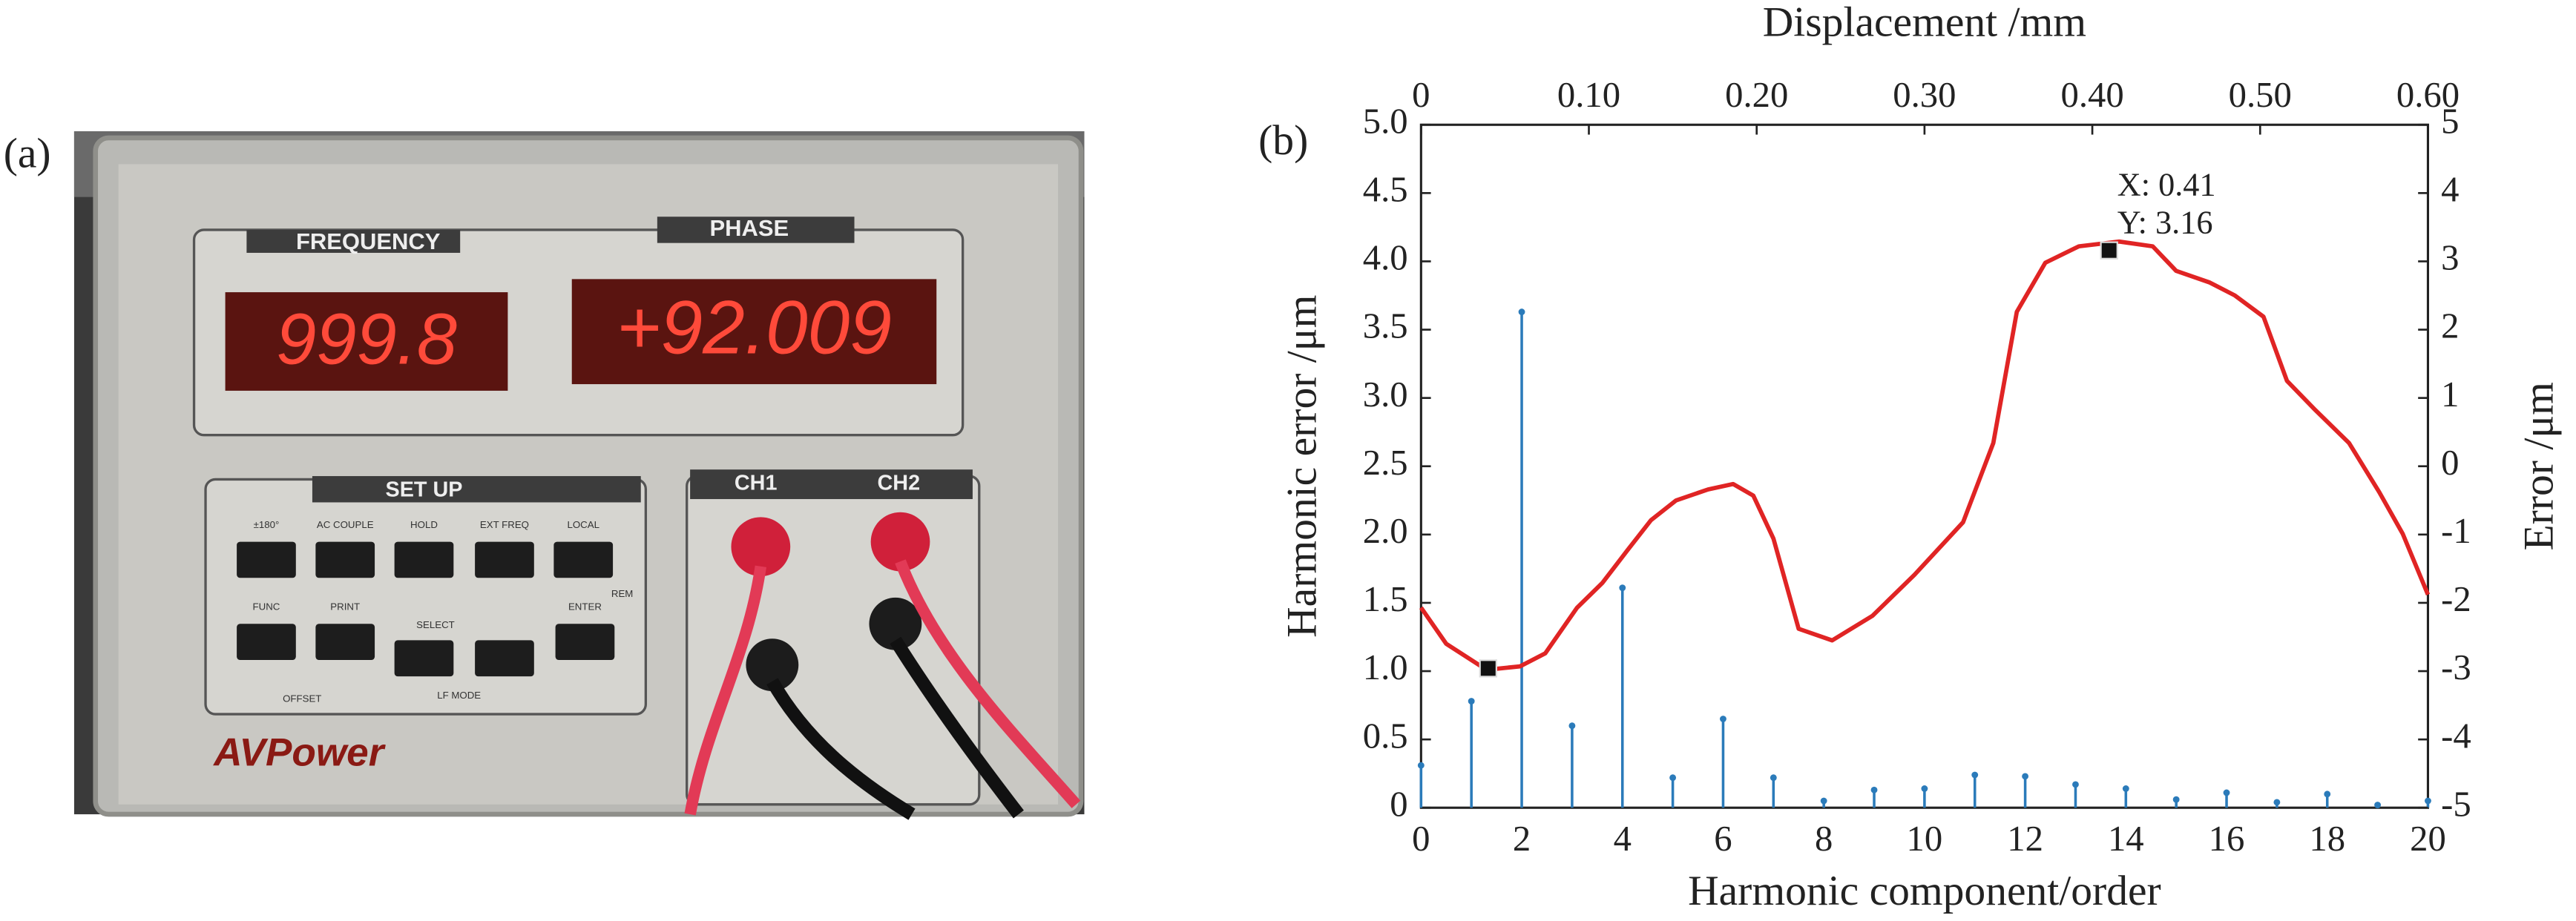  I want to click on y-tick-label: 3, so click(2450, 258).